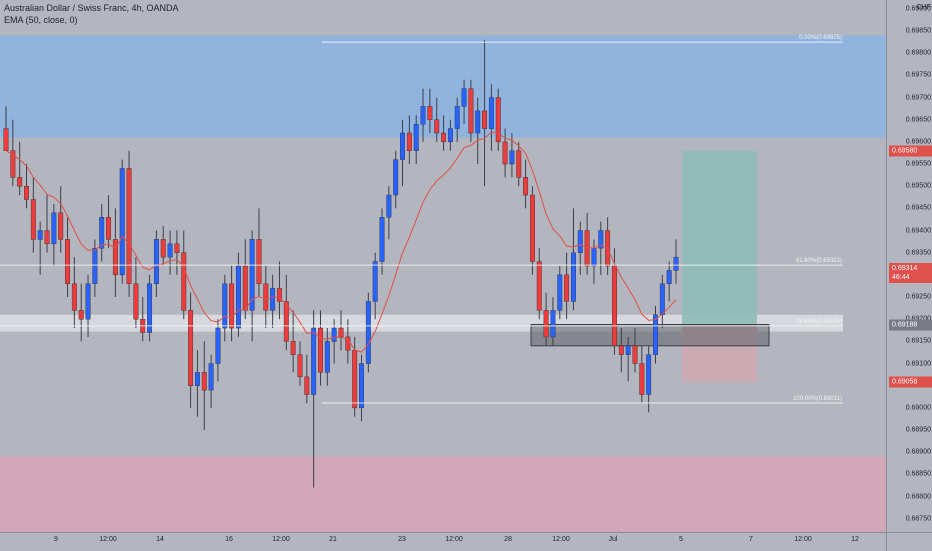 This screenshot has height=551, width=932. Describe the element at coordinates (613, 539) in the screenshot. I see `time-tick: Jul` at that location.